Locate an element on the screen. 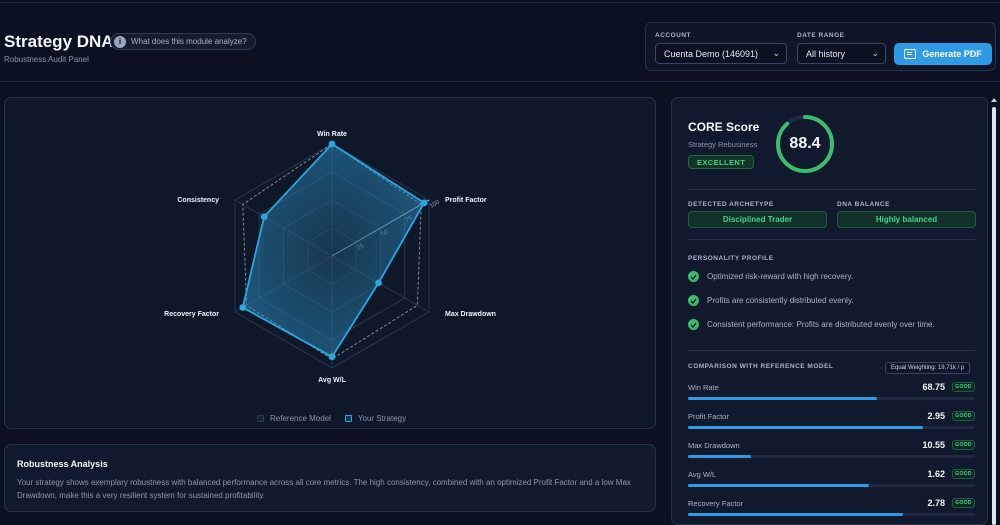 Image resolution: width=1000 pixels, height=525 pixels. scrollbar-thumb is located at coordinates (994, 316).